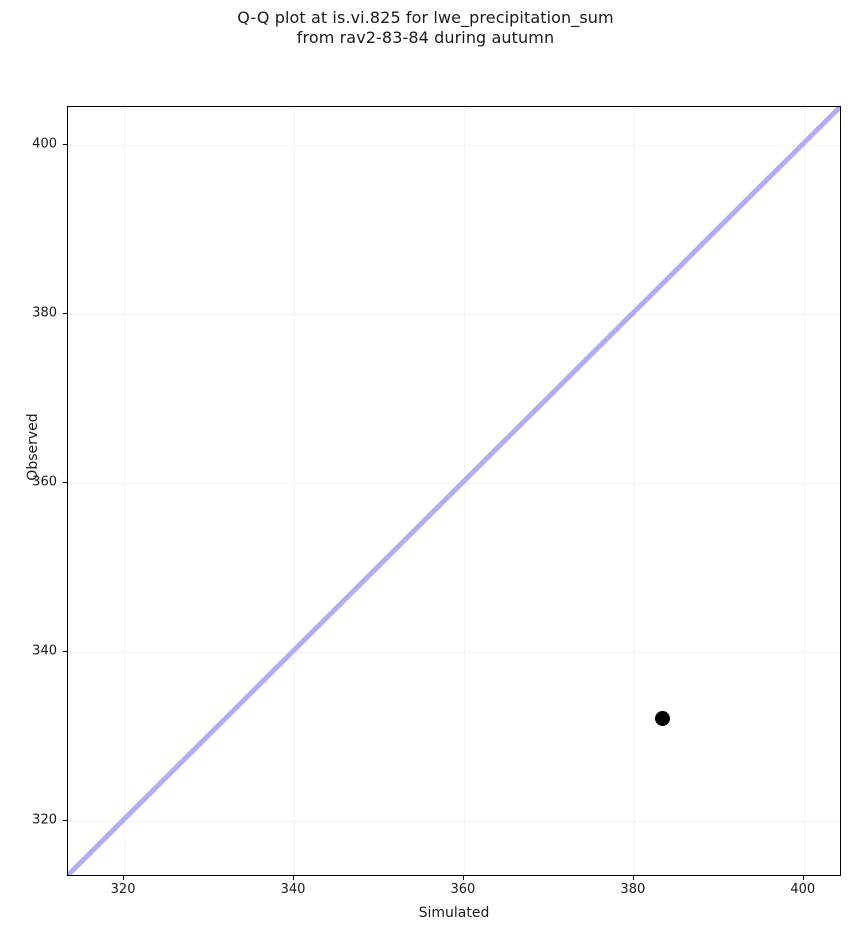  I want to click on x-tick-label: 380, so click(633, 889).